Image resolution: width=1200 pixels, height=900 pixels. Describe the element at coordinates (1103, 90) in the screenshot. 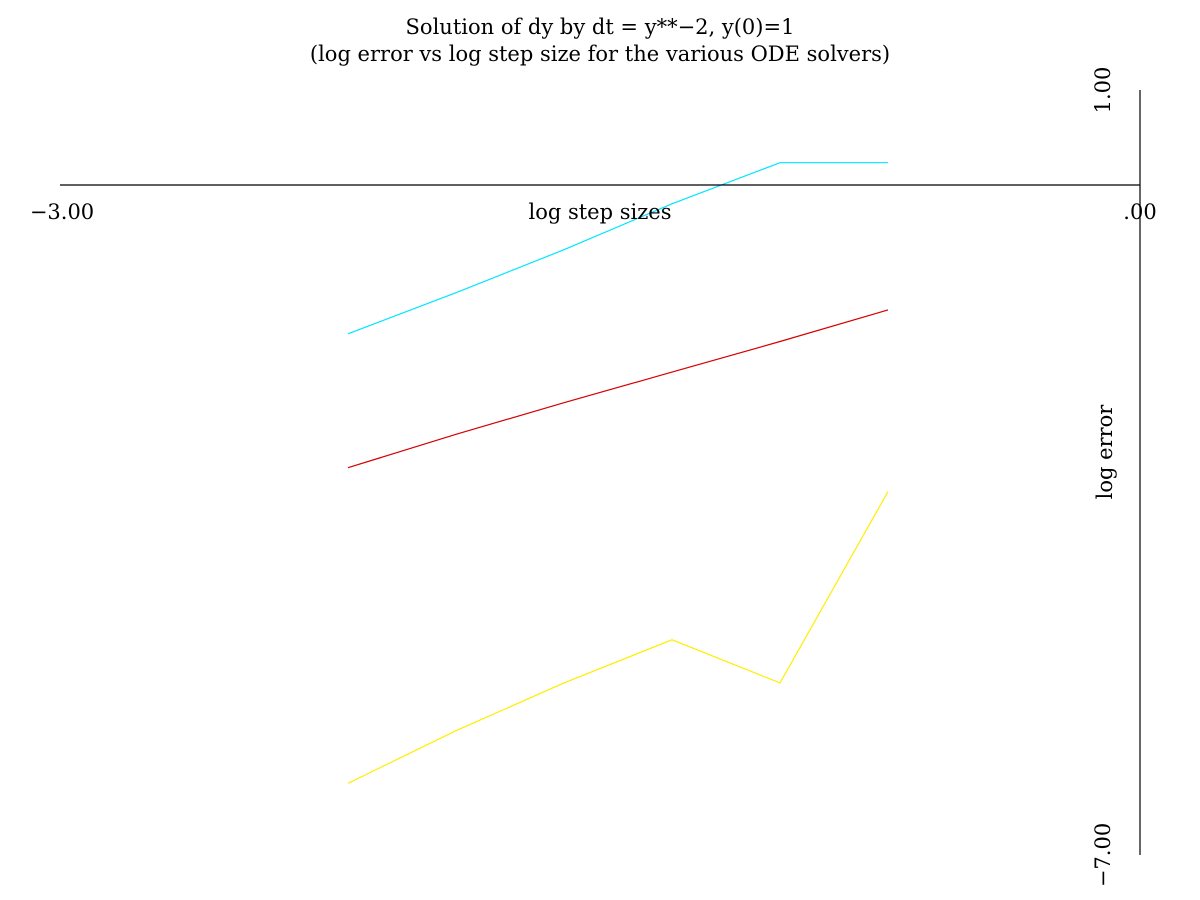

I see `y-tick-label-max: 1.00` at that location.